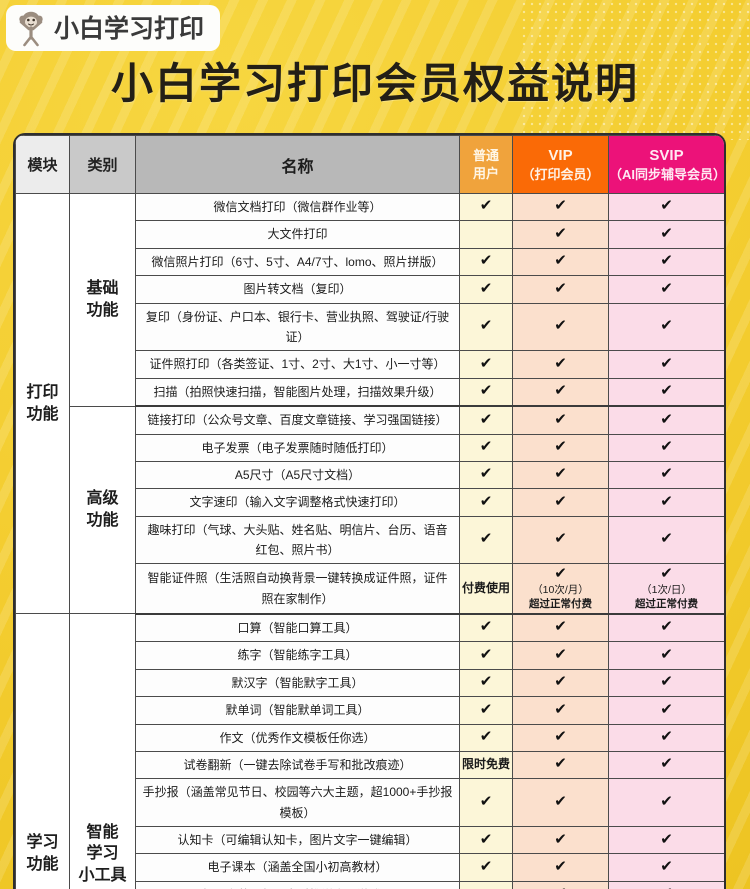  What do you see at coordinates (297, 420) in the screenshot?
I see `feature-name: 链接打印（公众号文章、百度文章链接、学习强国链接）` at bounding box center [297, 420].